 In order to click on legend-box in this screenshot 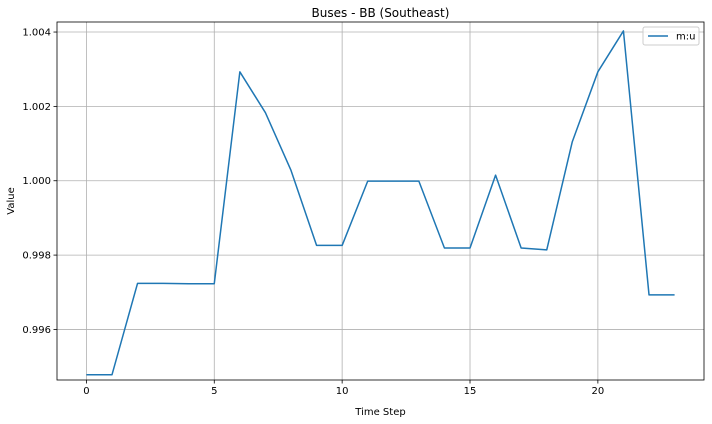, I will do `click(671, 36)`.